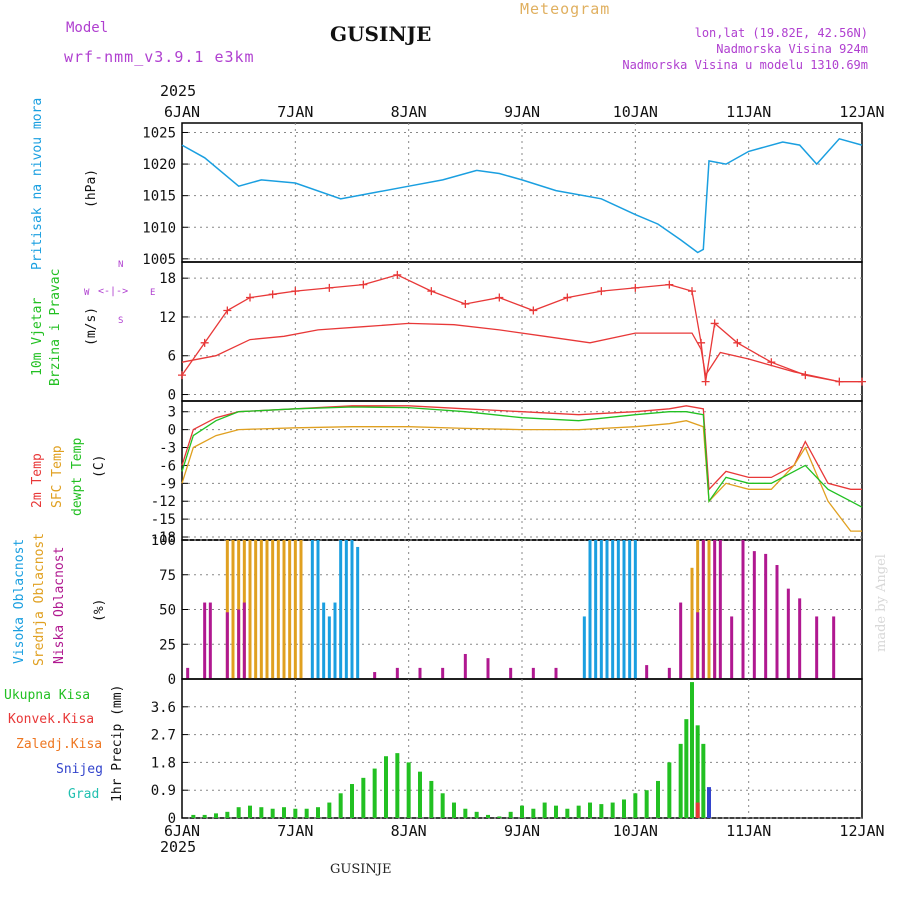 The image size is (900, 900). What do you see at coordinates (178, 91) in the screenshot?
I see `year-top: 2025` at bounding box center [178, 91].